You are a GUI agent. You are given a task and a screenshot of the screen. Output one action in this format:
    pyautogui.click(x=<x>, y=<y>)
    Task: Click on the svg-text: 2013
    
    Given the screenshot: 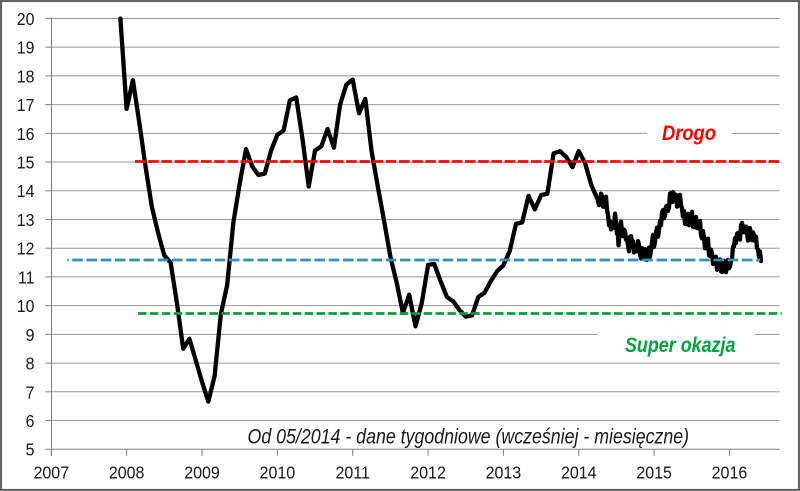 What is the action you would take?
    pyautogui.click(x=504, y=472)
    